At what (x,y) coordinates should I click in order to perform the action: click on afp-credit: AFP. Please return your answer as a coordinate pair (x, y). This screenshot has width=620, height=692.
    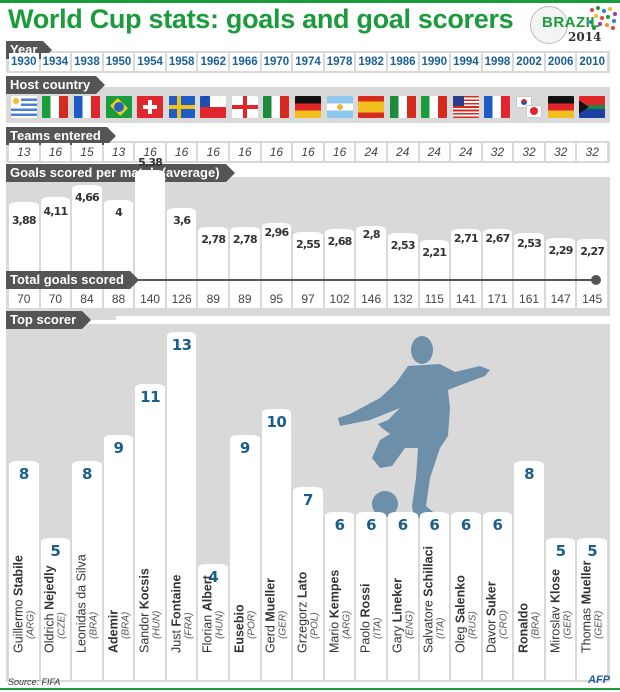
    Looking at the image, I should click on (599, 680).